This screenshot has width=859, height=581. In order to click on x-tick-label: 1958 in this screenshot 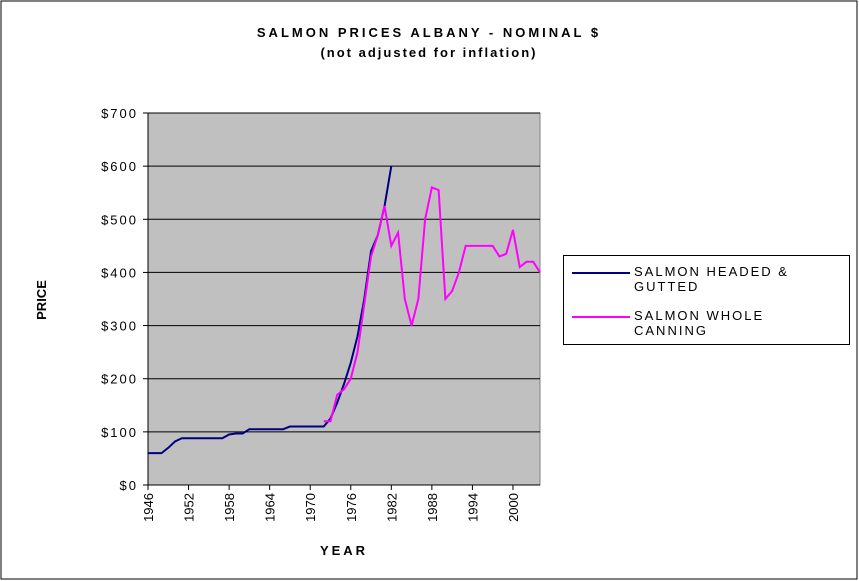, I will do `click(229, 507)`.